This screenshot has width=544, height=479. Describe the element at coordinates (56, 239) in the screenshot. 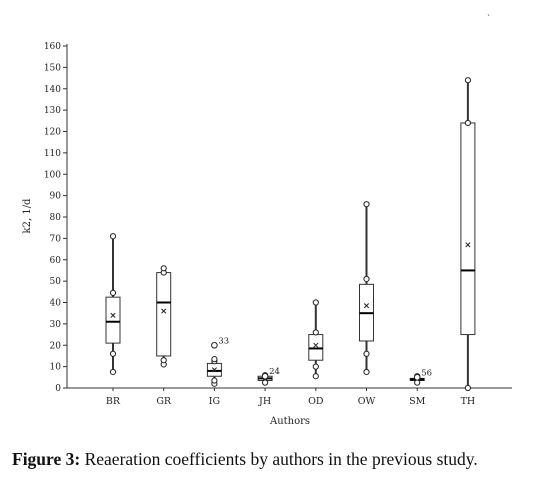

I see `y-tick-label: 70` at that location.